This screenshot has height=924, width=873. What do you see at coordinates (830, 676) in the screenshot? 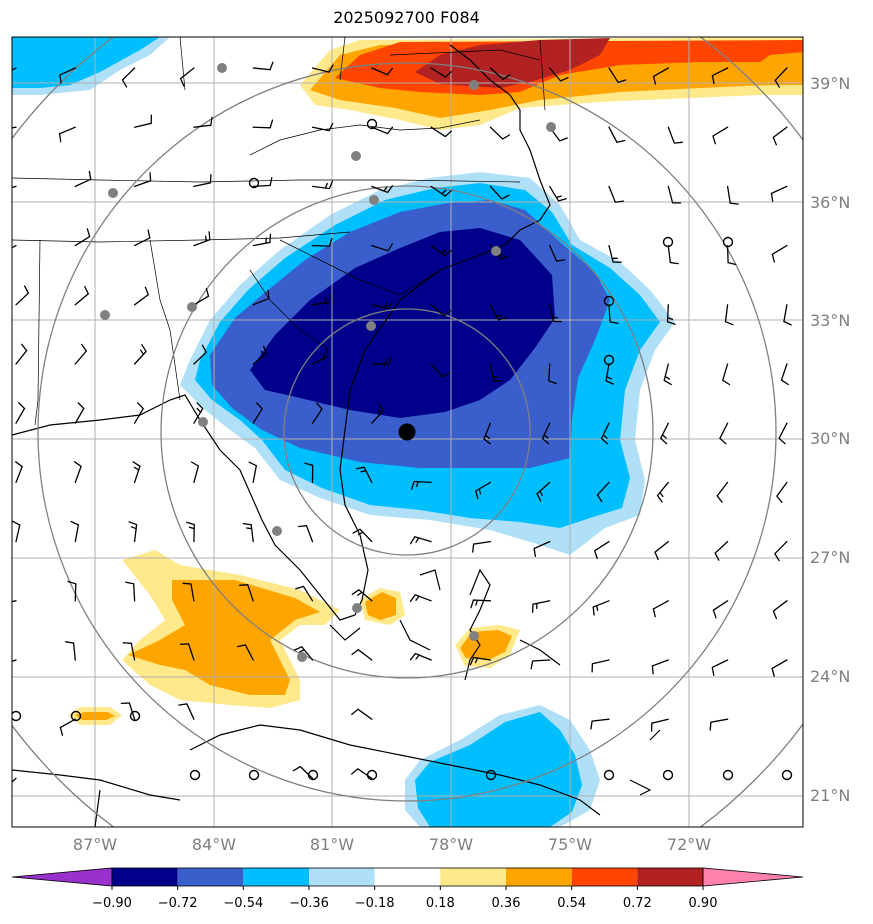
I see `lat-label: 24°N` at bounding box center [830, 676].